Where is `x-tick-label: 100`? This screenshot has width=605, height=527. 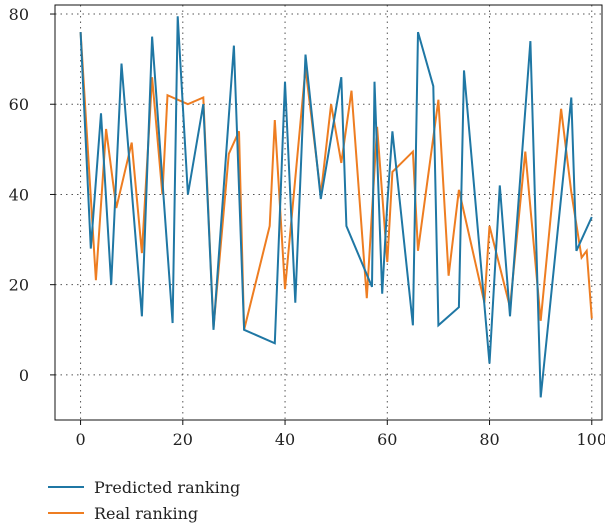
x-tick-label: 100 is located at coordinates (591, 439).